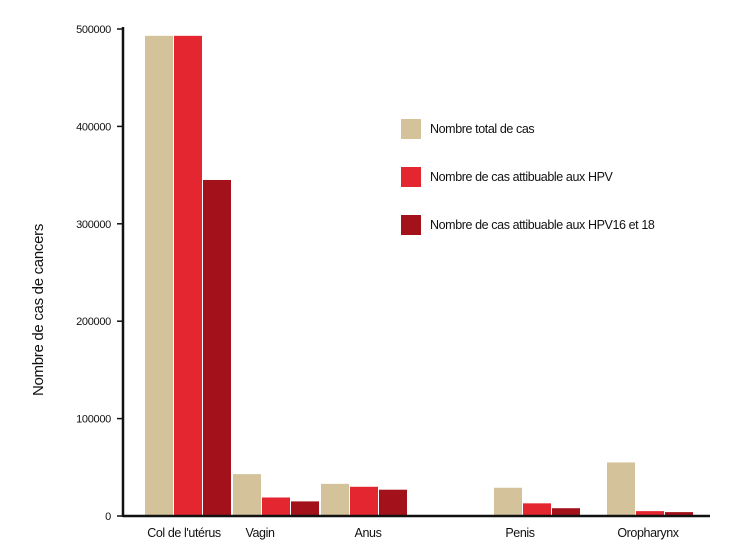 The width and height of the screenshot is (753, 542). Describe the element at coordinates (108, 517) in the screenshot. I see `y-tick-label: 0` at that location.